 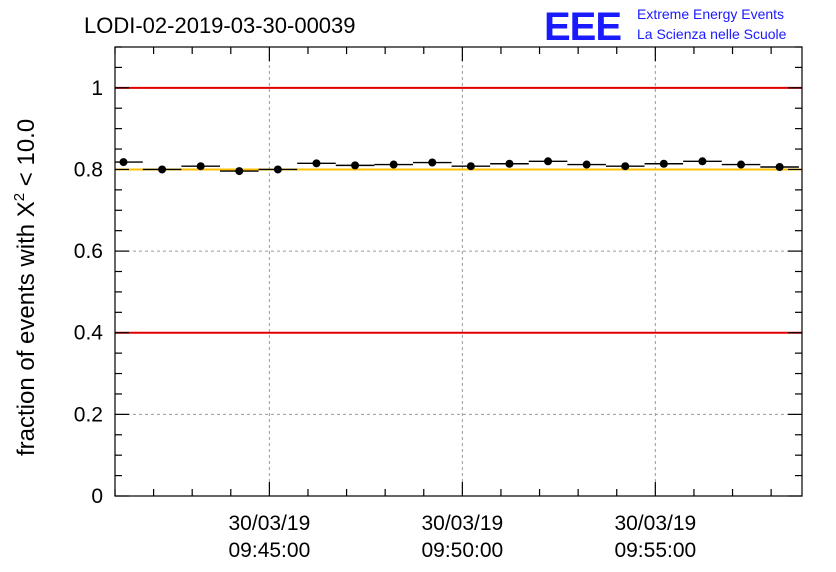 What do you see at coordinates (19, 197) in the screenshot?
I see `y-axis-label-exponent: 2` at bounding box center [19, 197].